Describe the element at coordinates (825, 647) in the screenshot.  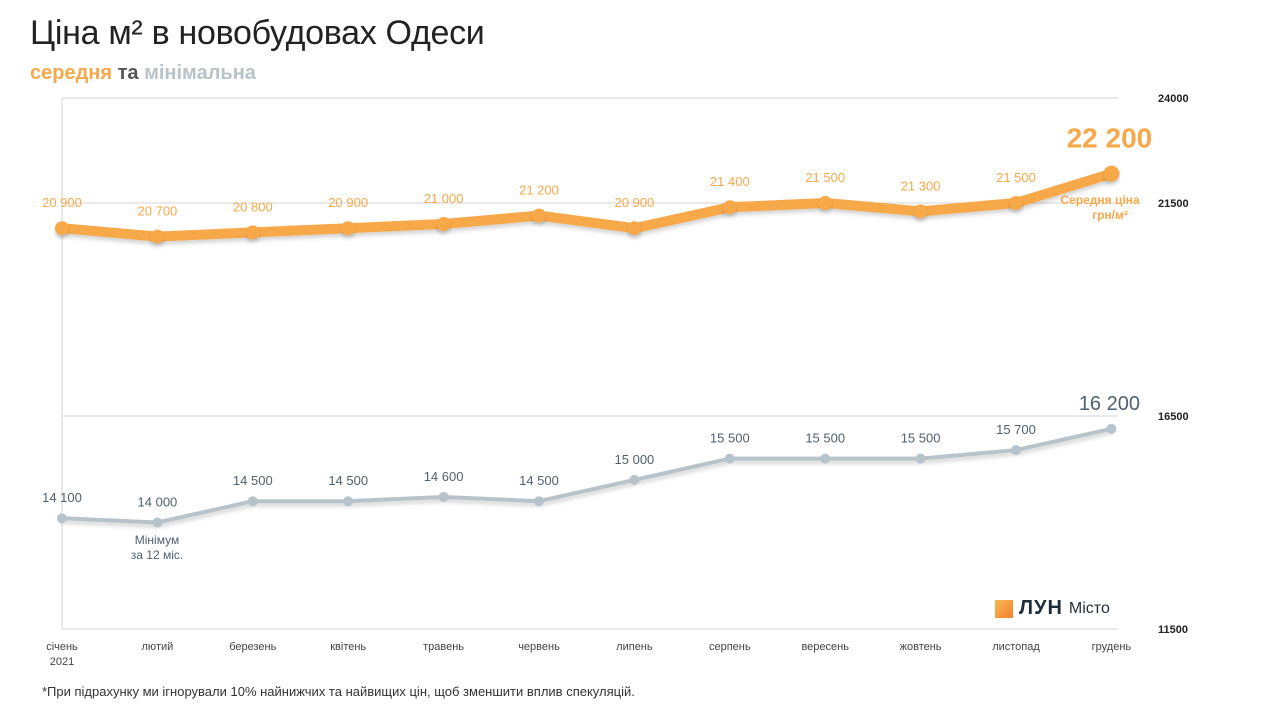
I see `x-tick-label: вересень` at that location.